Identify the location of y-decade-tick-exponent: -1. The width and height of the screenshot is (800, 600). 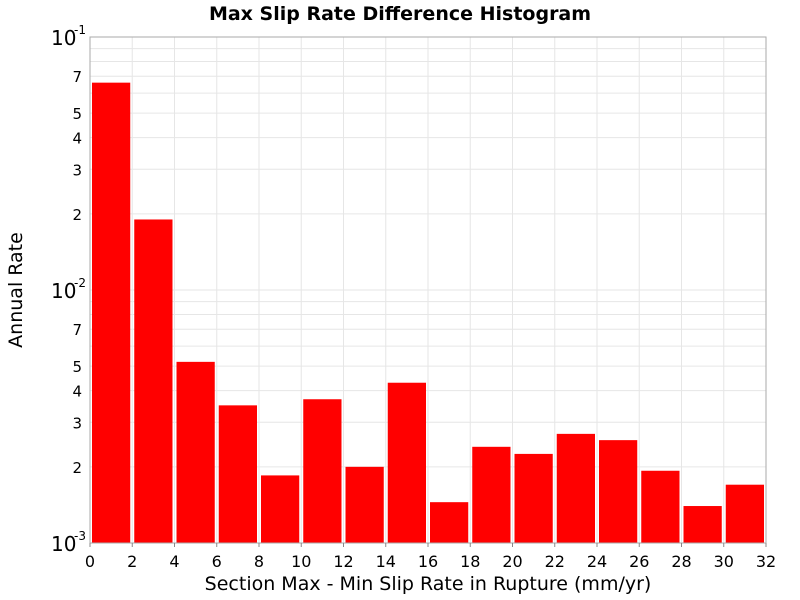
(80, 30).